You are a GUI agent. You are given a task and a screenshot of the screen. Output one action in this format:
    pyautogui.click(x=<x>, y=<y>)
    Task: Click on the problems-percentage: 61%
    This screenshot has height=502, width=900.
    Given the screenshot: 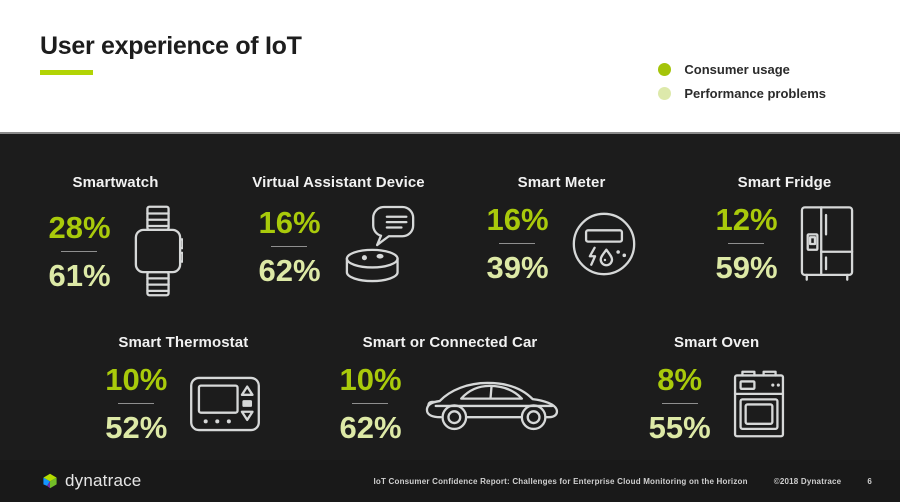 What is the action you would take?
    pyautogui.click(x=79, y=275)
    